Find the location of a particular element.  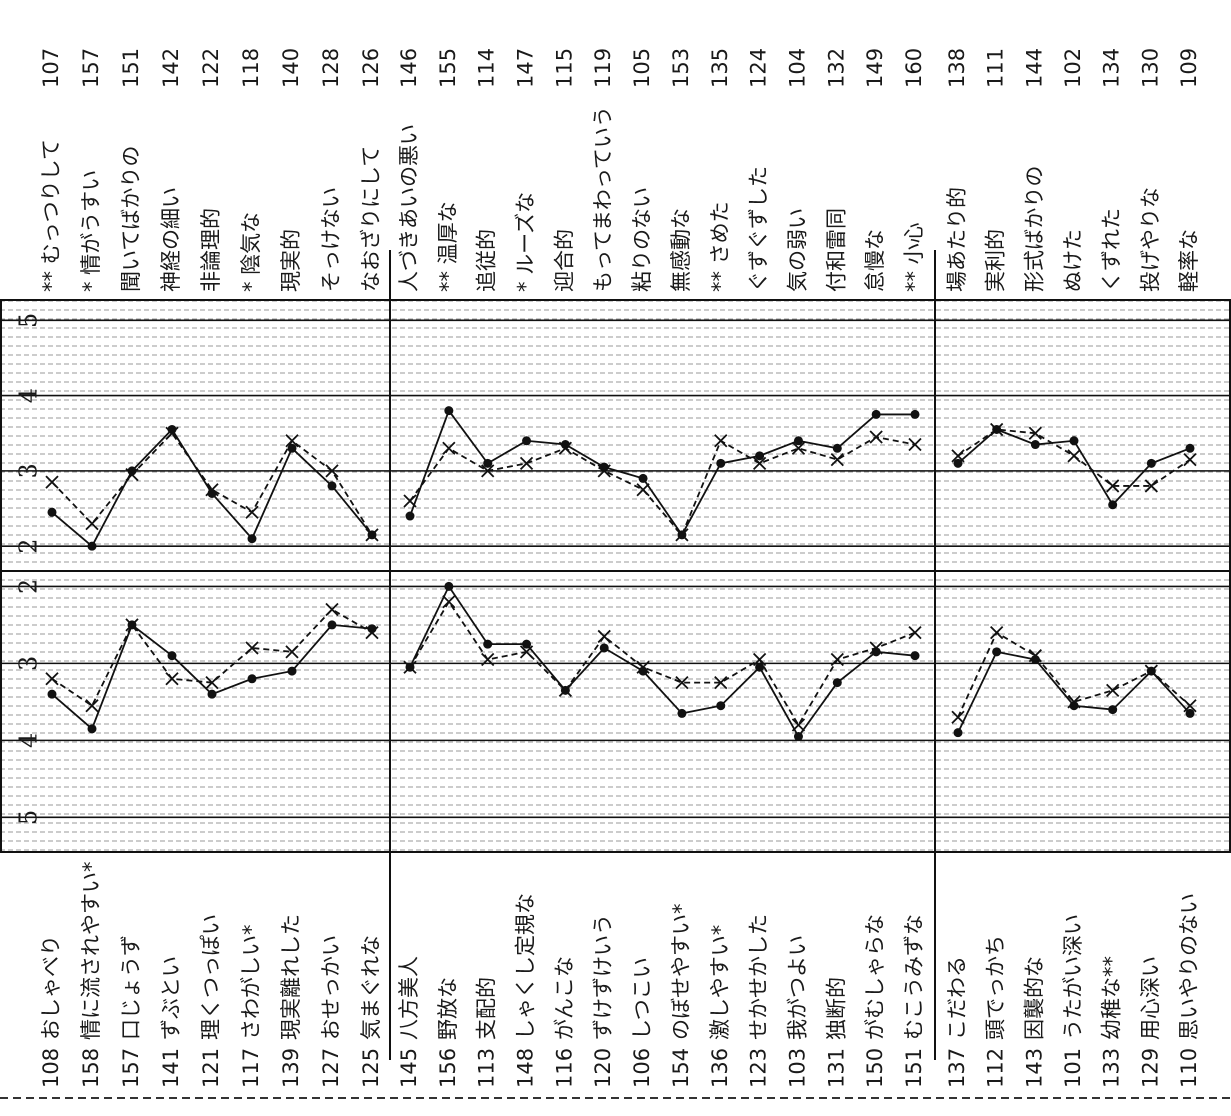

left-label: 野放な is located at coordinates (448, 1008).